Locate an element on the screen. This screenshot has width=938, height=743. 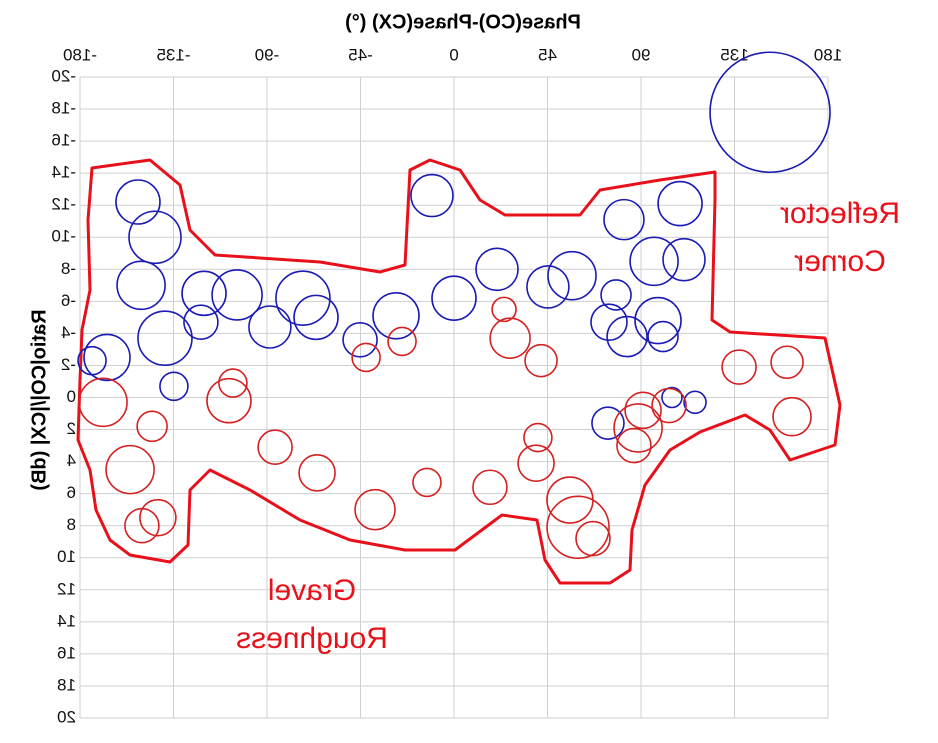
y-tick-label: -6 is located at coordinates (68, 300).